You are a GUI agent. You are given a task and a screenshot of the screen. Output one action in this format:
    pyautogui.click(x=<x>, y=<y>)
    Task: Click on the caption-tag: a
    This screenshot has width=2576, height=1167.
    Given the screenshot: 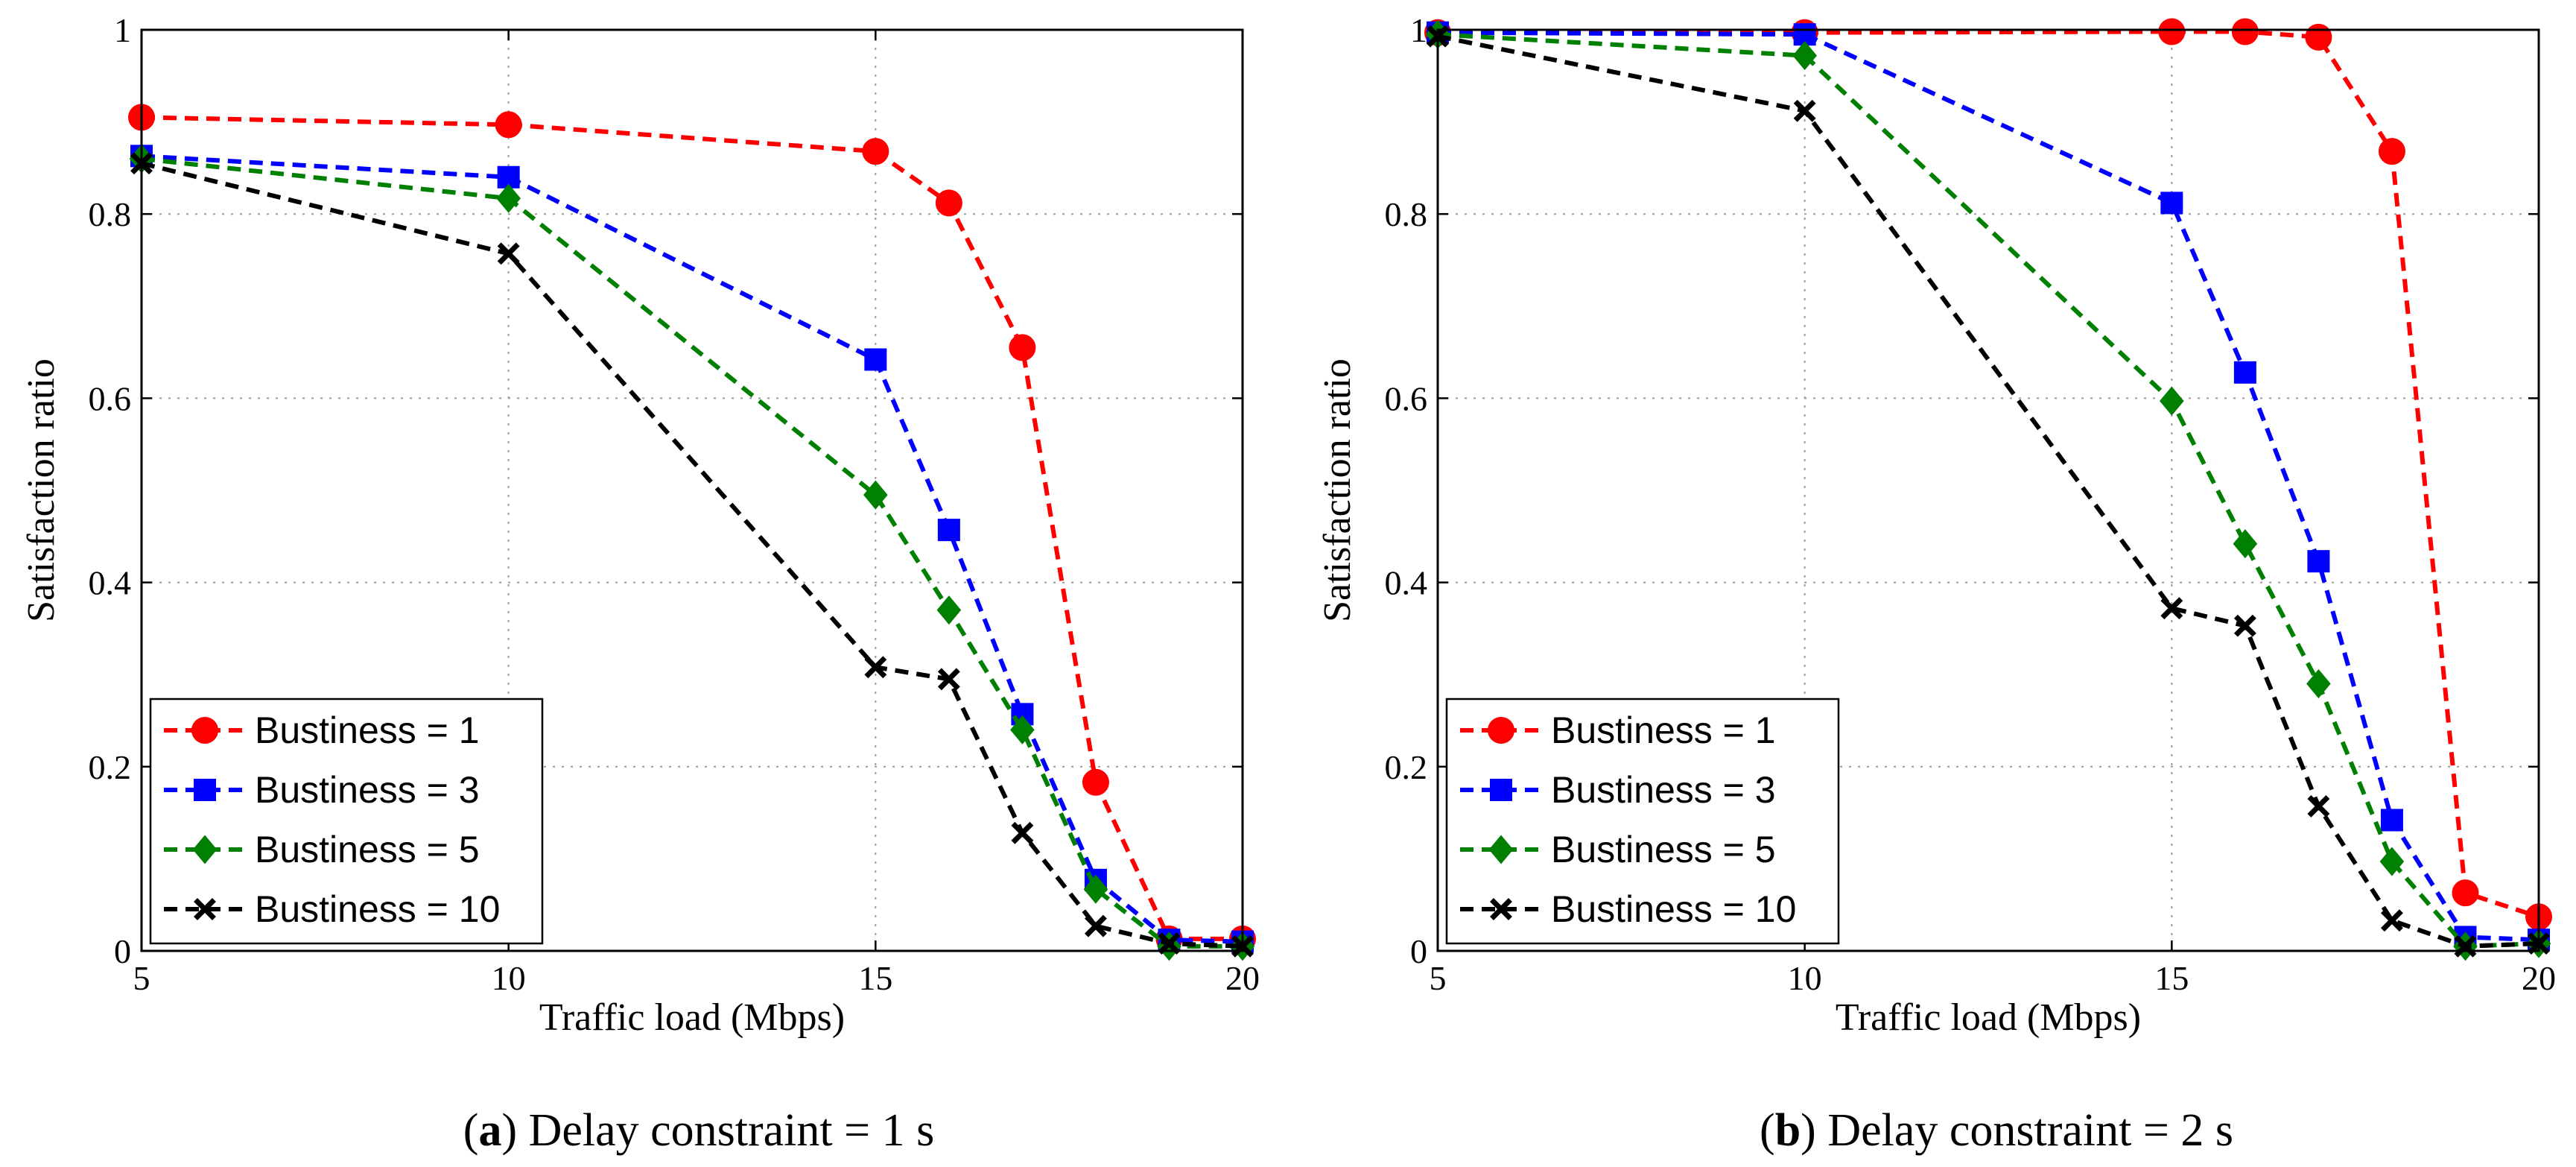 What is the action you would take?
    pyautogui.click(x=489, y=1130)
    